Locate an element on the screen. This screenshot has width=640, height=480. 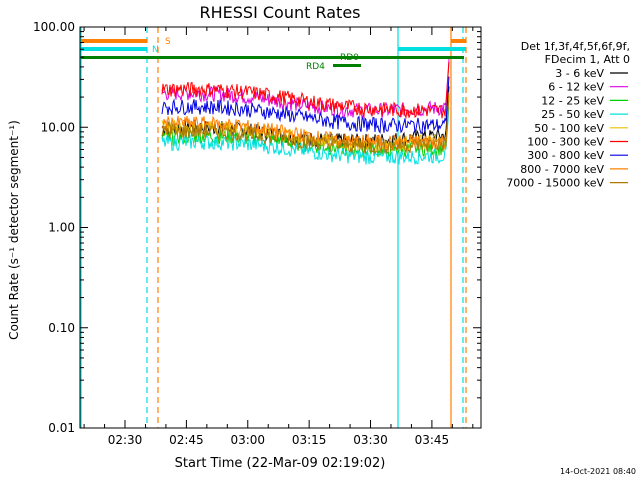
y-tick-label: 0.10 is located at coordinates (61, 328).